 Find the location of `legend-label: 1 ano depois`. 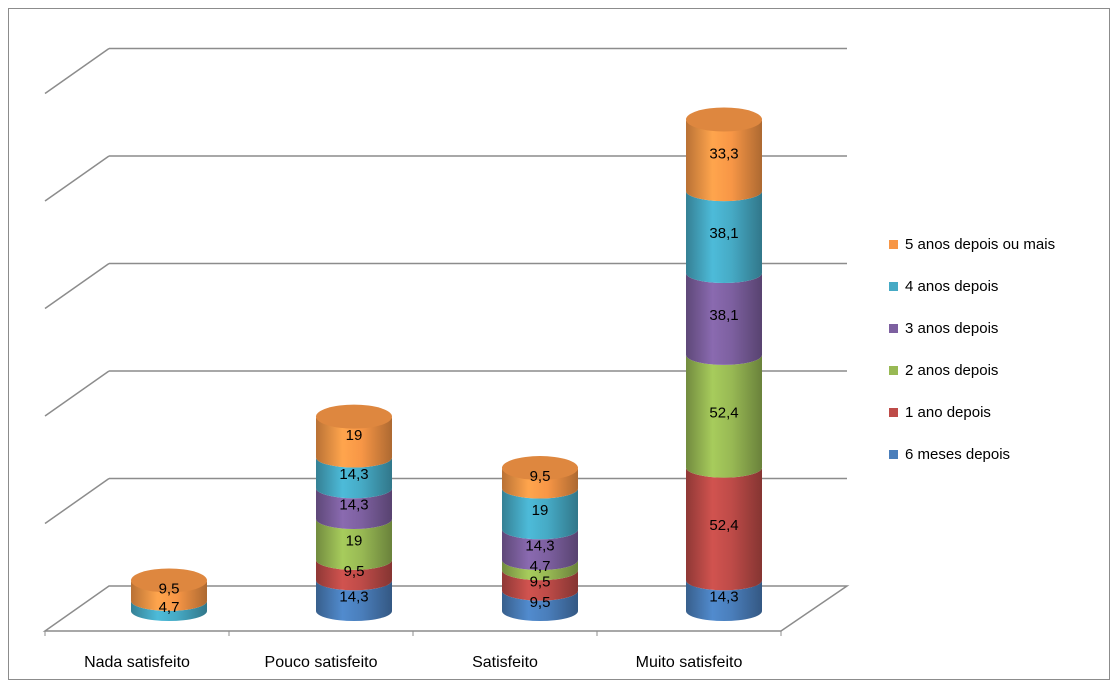

legend-label: 1 ano depois is located at coordinates (948, 412).